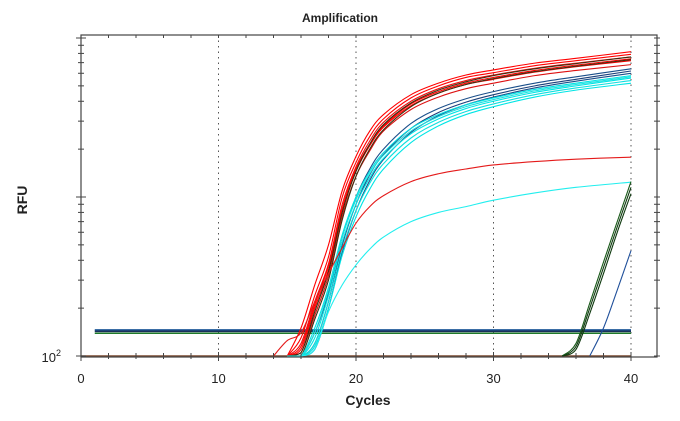 The width and height of the screenshot is (680, 421). What do you see at coordinates (22, 200) in the screenshot?
I see `y-axis-label: RFU` at bounding box center [22, 200].